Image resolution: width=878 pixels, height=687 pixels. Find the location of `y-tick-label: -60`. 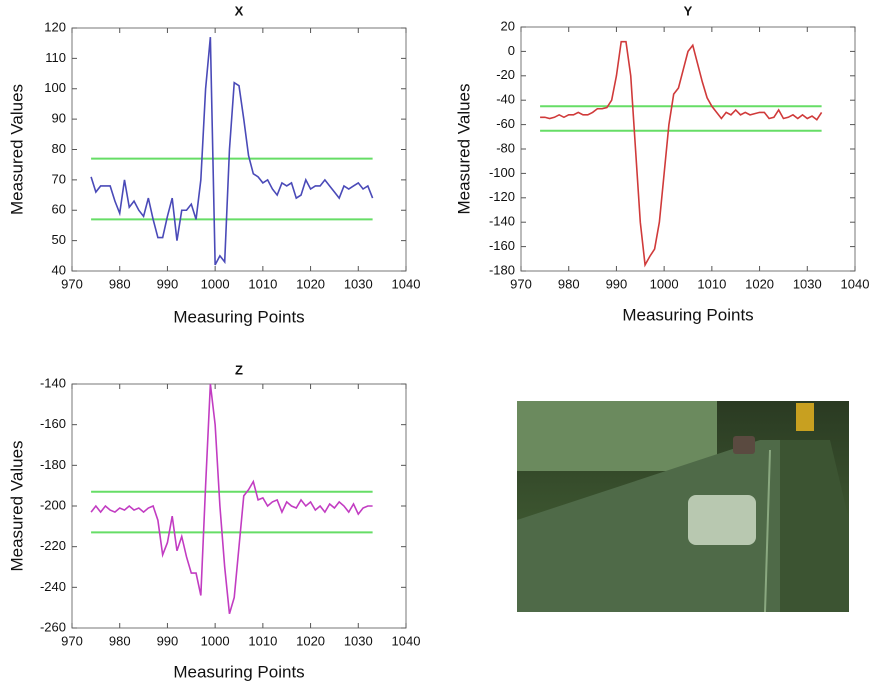

y-tick-label: -60 is located at coordinates (505, 123).